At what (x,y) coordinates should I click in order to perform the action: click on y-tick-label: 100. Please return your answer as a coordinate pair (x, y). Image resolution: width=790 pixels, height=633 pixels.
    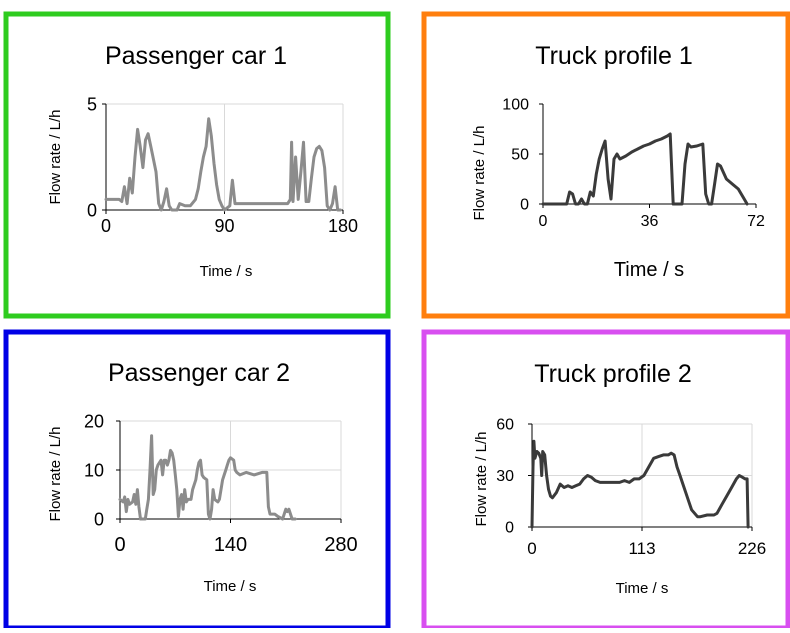
    Looking at the image, I should click on (515, 105).